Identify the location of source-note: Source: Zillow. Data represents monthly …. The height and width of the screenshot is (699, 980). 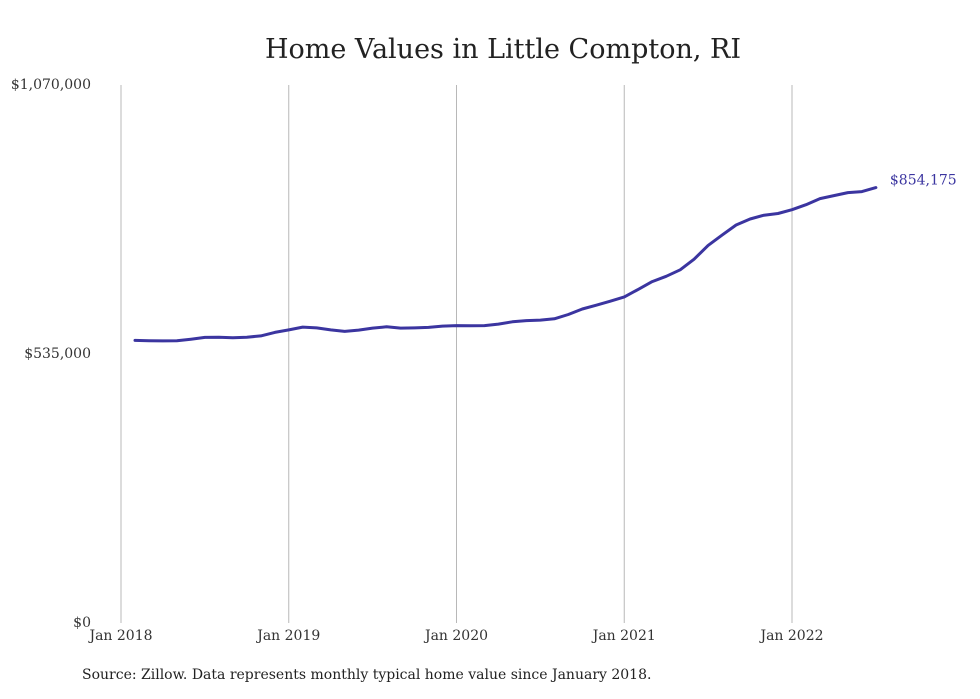
(367, 675).